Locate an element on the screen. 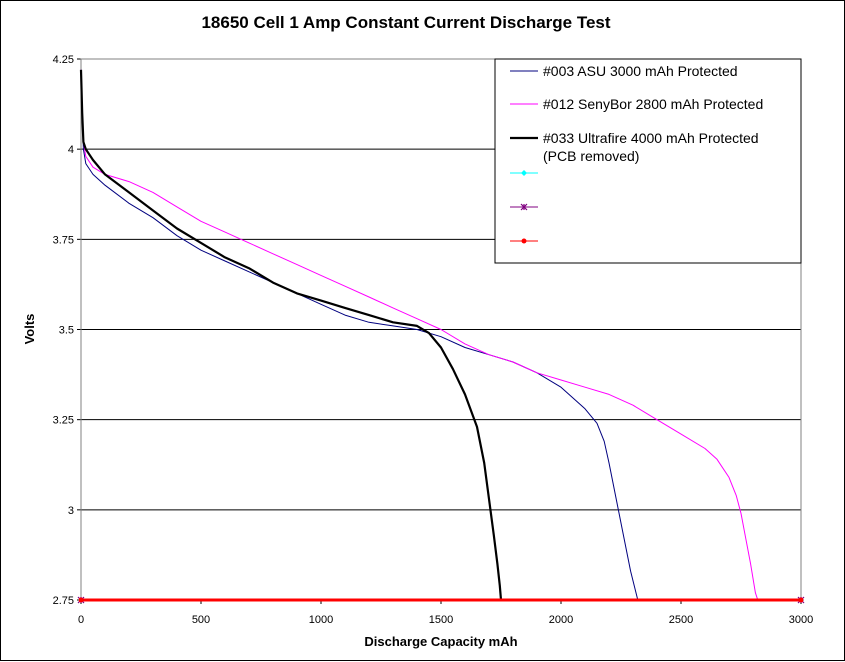  y-tick-label: 3.25 is located at coordinates (63, 421).